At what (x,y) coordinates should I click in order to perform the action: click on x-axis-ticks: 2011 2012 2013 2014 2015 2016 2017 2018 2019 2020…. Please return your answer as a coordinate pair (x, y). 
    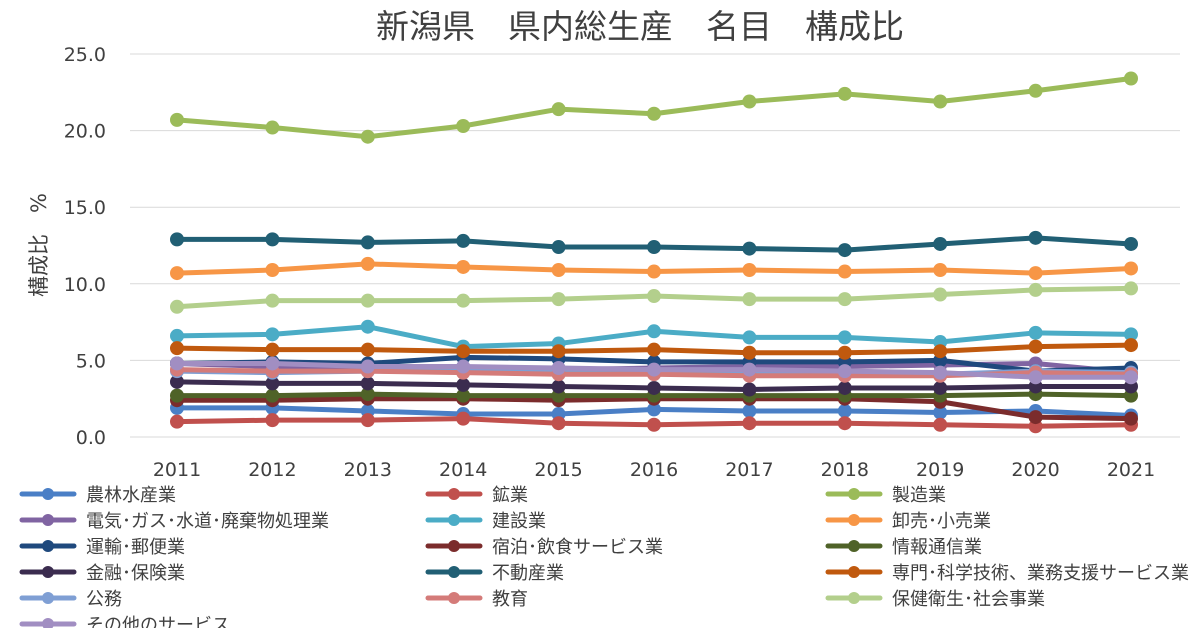
    Looking at the image, I should click on (654, 470).